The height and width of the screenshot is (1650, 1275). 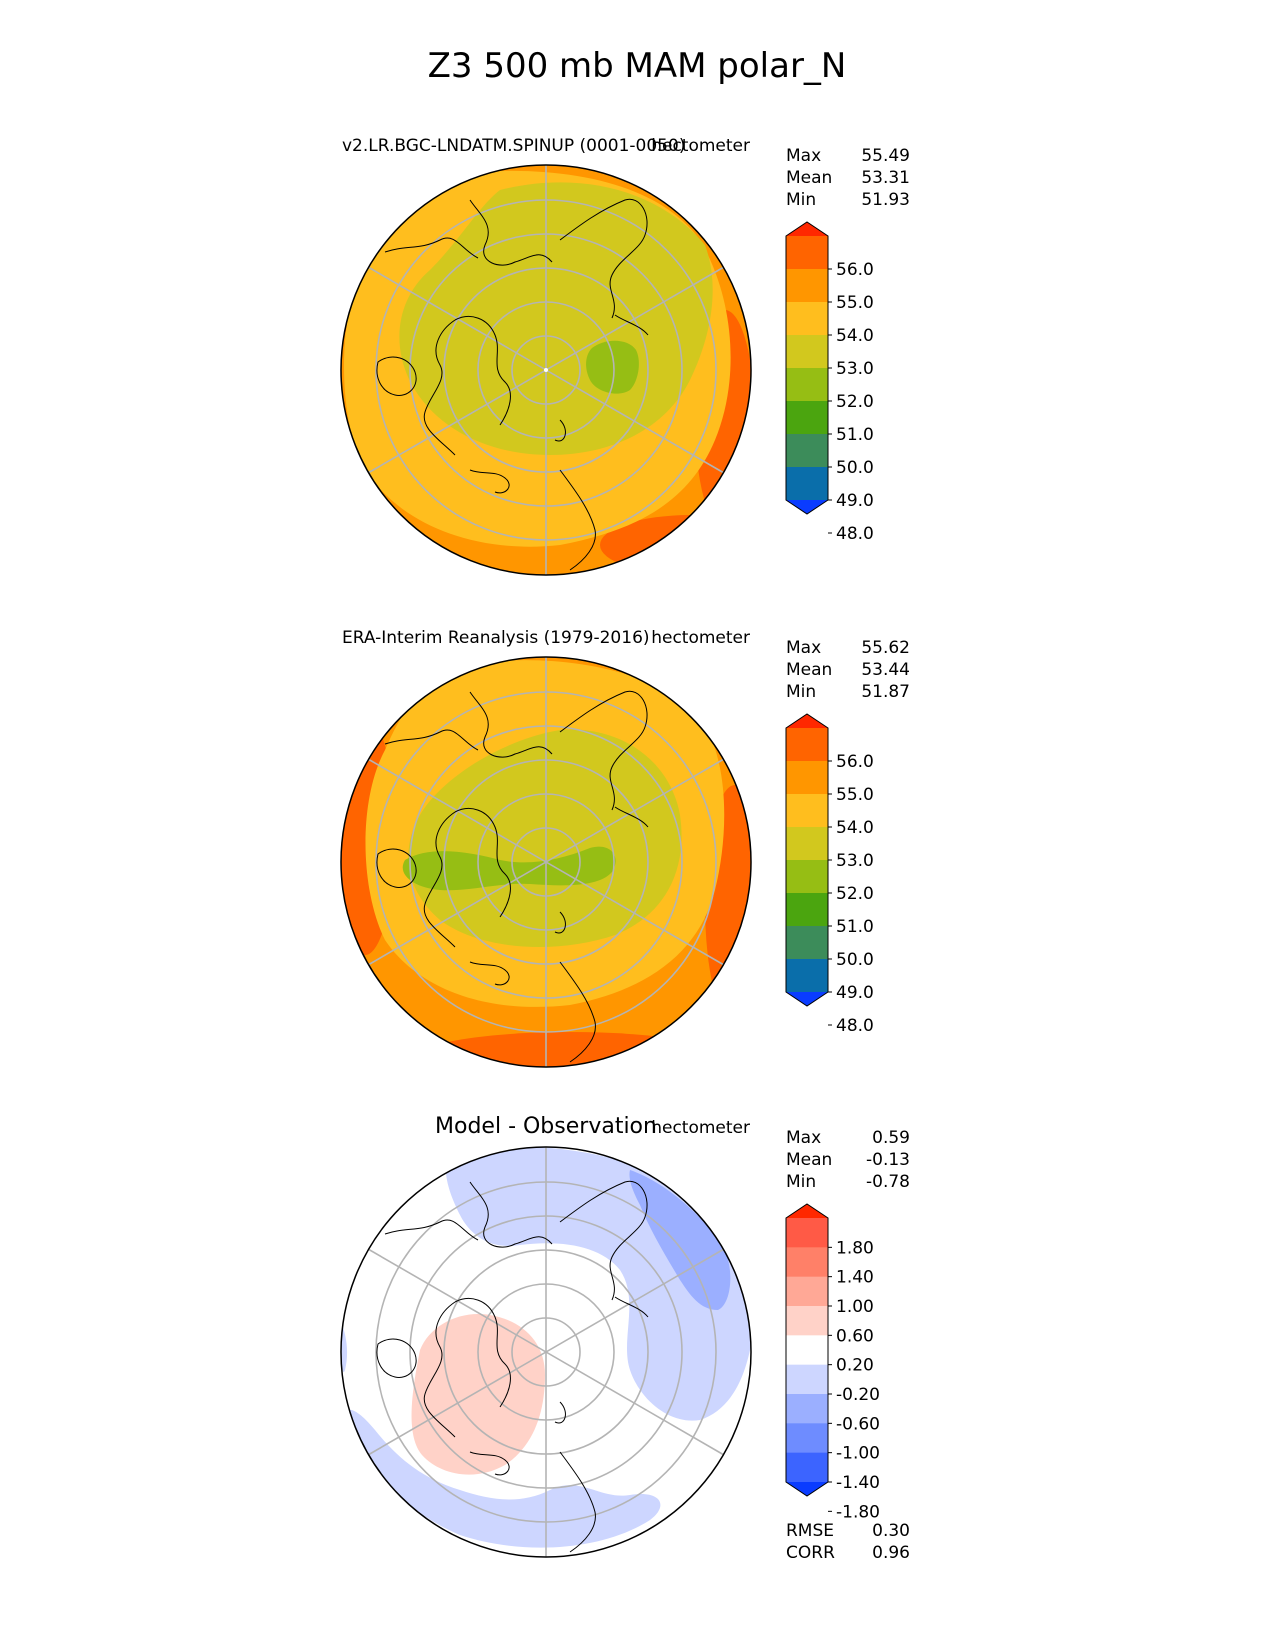 I want to click on panel-difference-boundary, so click(x=546, y=1352).